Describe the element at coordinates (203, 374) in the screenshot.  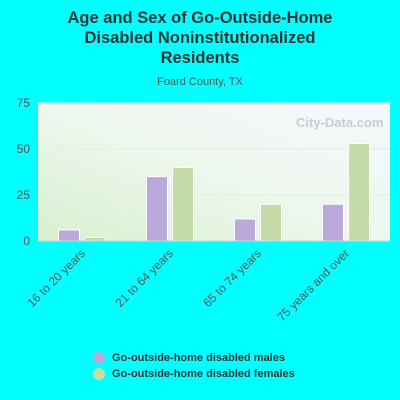
I see `legend-label-females: Go-outside-home disabled females` at that location.